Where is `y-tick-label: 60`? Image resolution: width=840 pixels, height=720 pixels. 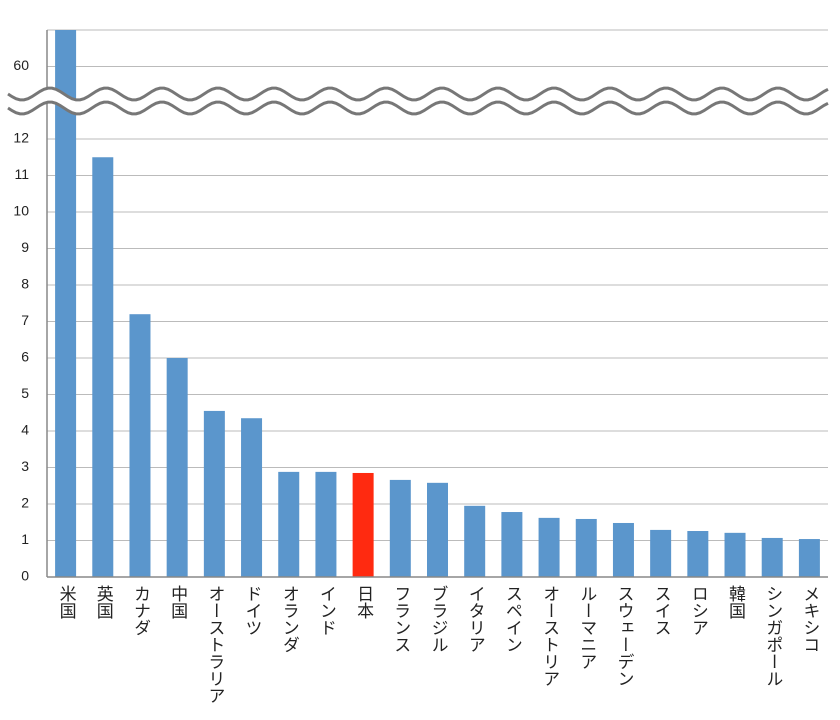
y-tick-label: 60 is located at coordinates (21, 65).